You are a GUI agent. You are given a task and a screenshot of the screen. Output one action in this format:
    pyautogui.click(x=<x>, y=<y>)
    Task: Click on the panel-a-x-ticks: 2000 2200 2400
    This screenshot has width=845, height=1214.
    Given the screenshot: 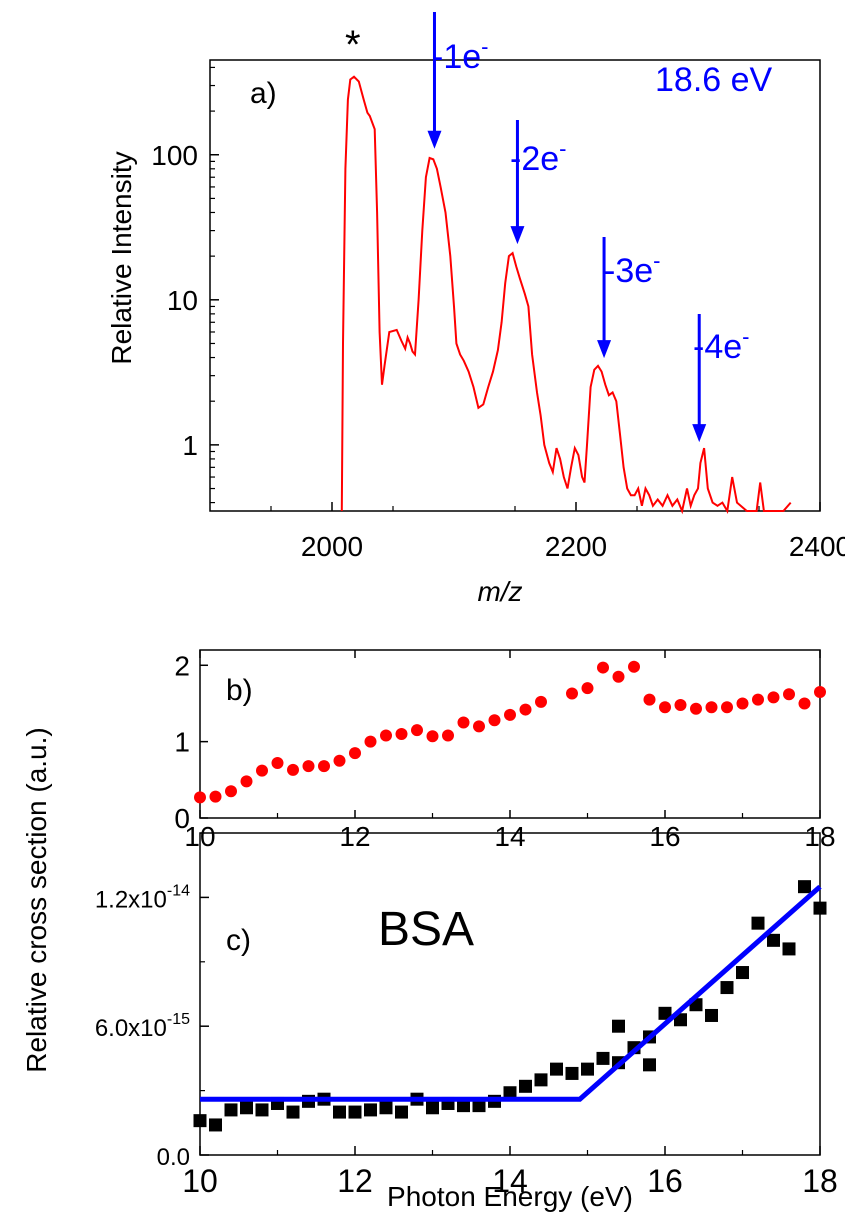 What is the action you would take?
    pyautogui.click(x=557, y=532)
    